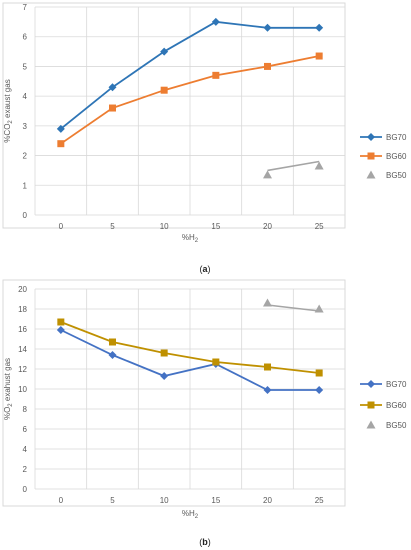 This screenshot has width=411, height=550. What do you see at coordinates (8, 389) in the screenshot?
I see `y-axis-title: %O2 exahust gas` at bounding box center [8, 389].